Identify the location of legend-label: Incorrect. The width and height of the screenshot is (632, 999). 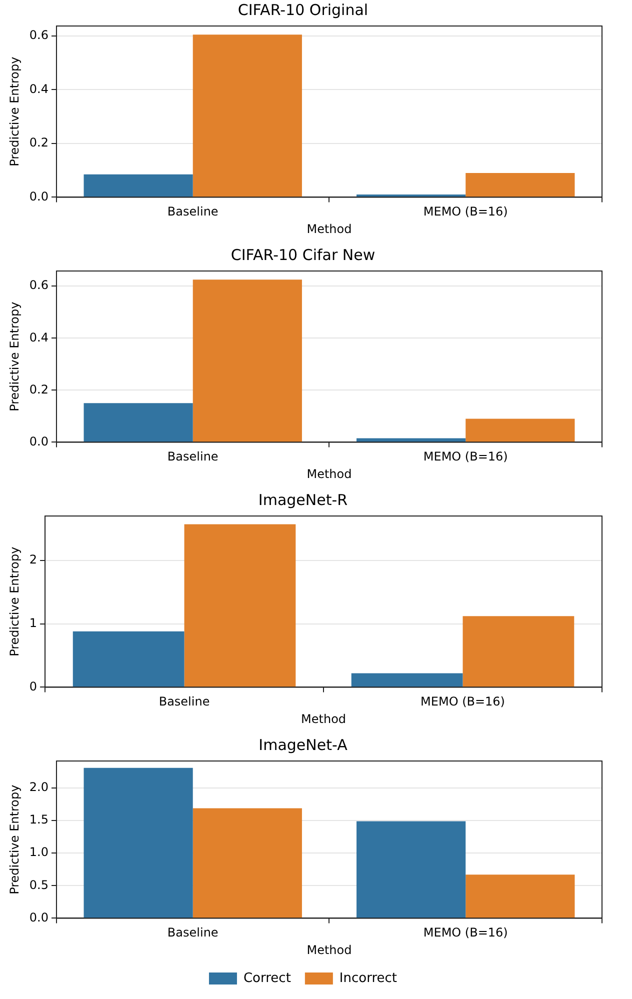
(368, 978).